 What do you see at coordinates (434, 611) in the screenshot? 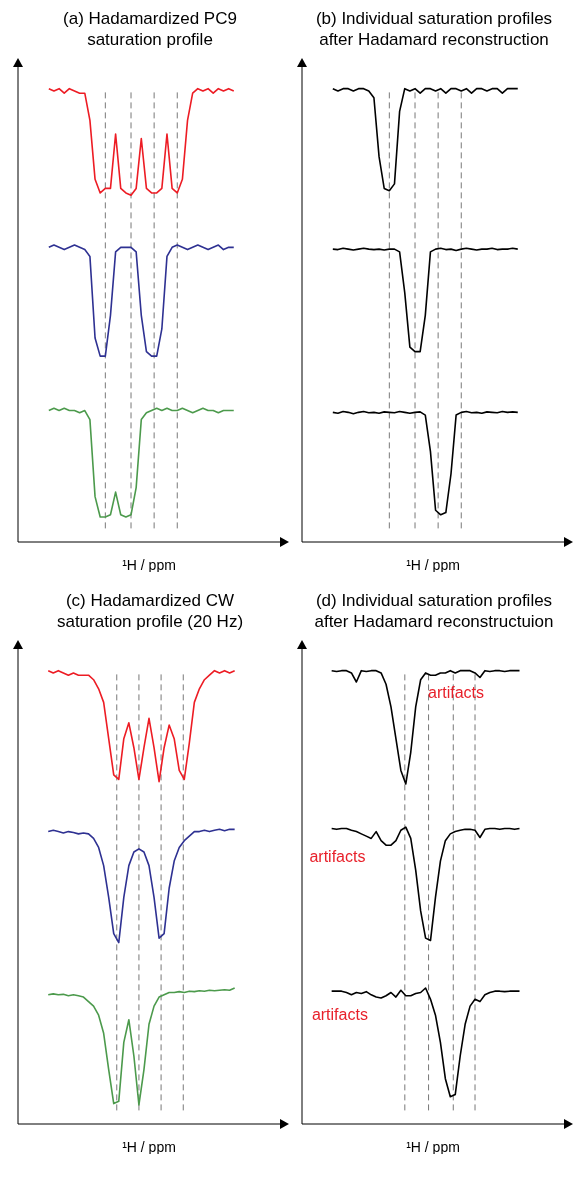
I see `chart-title: (d) Individual saturation profiles after Hadamard reconstructuion` at bounding box center [434, 611].